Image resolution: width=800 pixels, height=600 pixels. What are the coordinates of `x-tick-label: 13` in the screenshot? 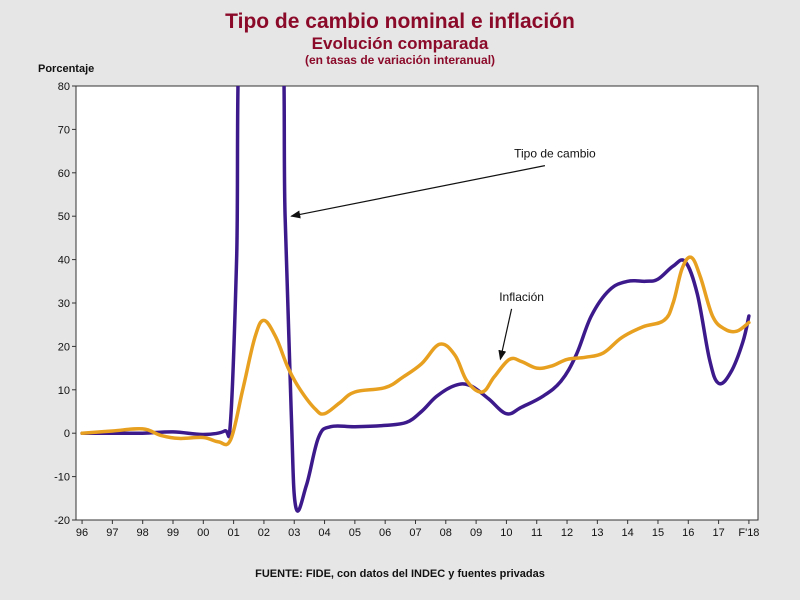 It's located at (597, 533).